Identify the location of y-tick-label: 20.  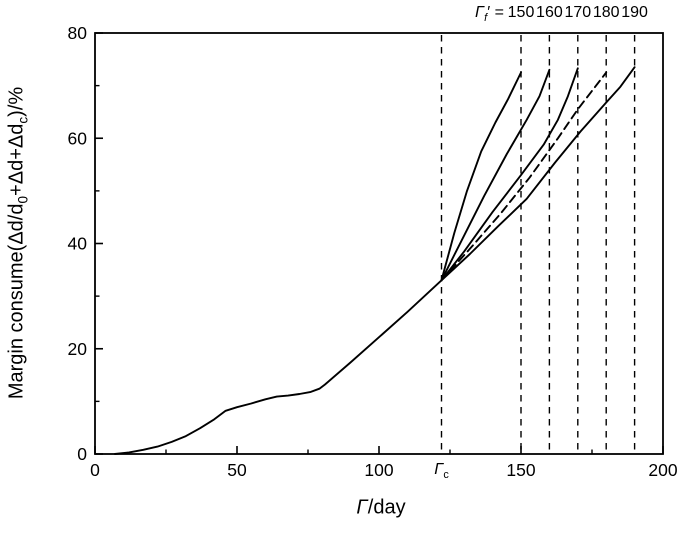
(78, 349).